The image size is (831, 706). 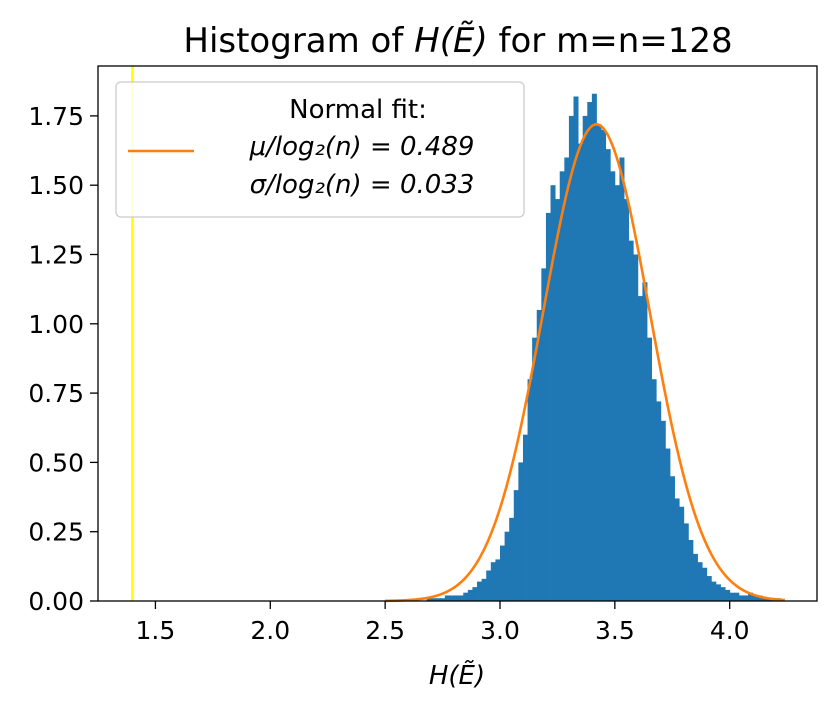 What do you see at coordinates (730, 630) in the screenshot?
I see `x-tick-label: 4.0` at bounding box center [730, 630].